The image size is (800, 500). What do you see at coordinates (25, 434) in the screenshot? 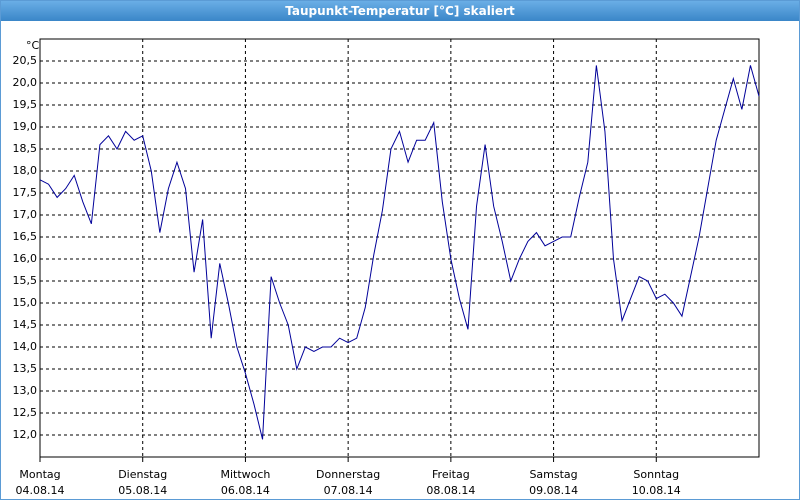
I see `y-tick-label: 12,0` at bounding box center [25, 434].